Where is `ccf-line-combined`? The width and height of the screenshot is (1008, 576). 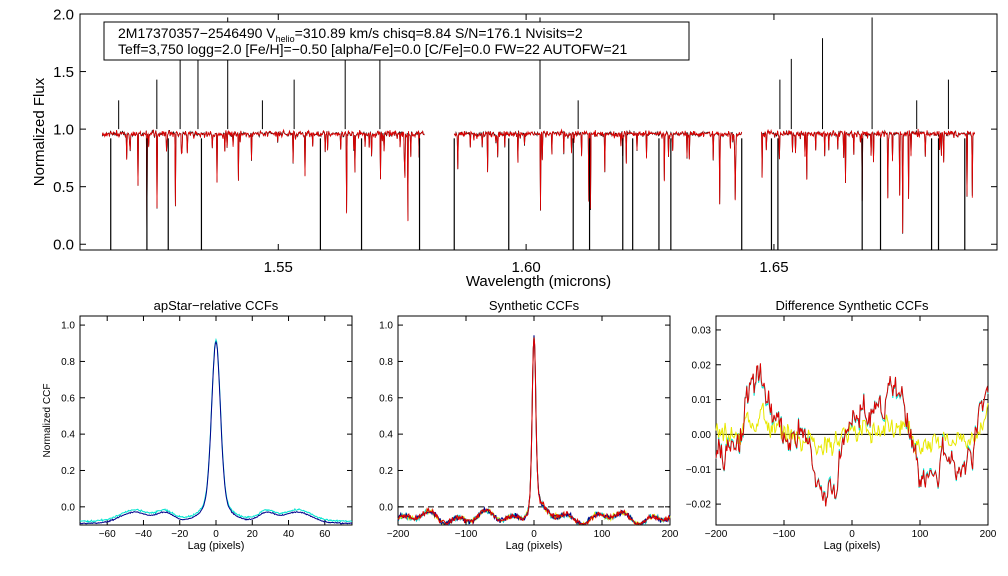 ccf-line-combined is located at coordinates (216, 432).